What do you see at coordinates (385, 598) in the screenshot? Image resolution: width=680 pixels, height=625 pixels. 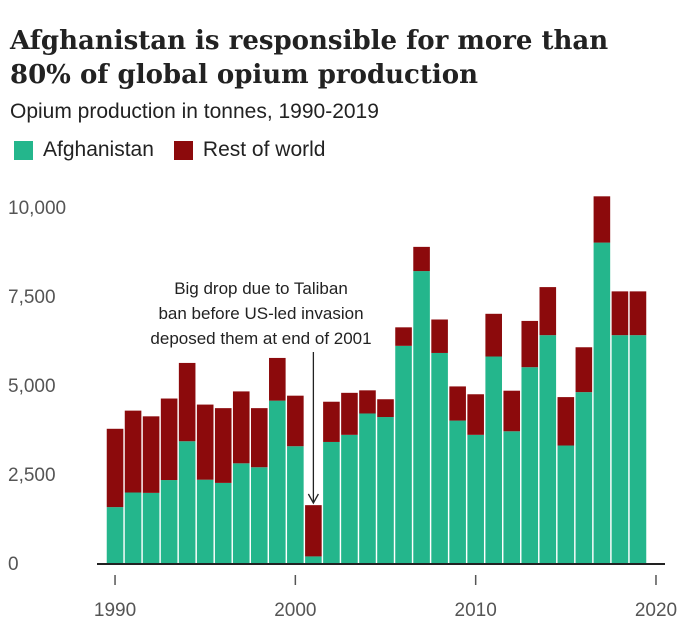 I see `x-axis: 1990 2000 2010 2020` at bounding box center [385, 598].